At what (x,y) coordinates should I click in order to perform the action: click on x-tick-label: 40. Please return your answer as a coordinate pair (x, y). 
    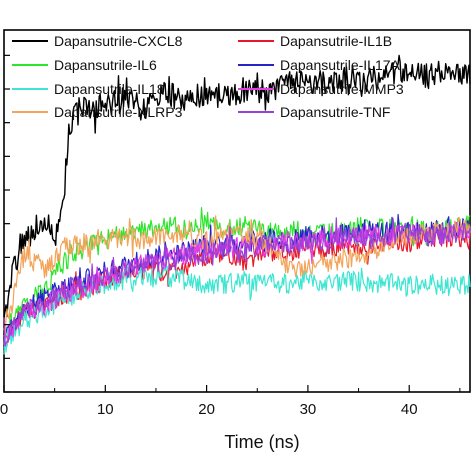
    Looking at the image, I should click on (409, 409).